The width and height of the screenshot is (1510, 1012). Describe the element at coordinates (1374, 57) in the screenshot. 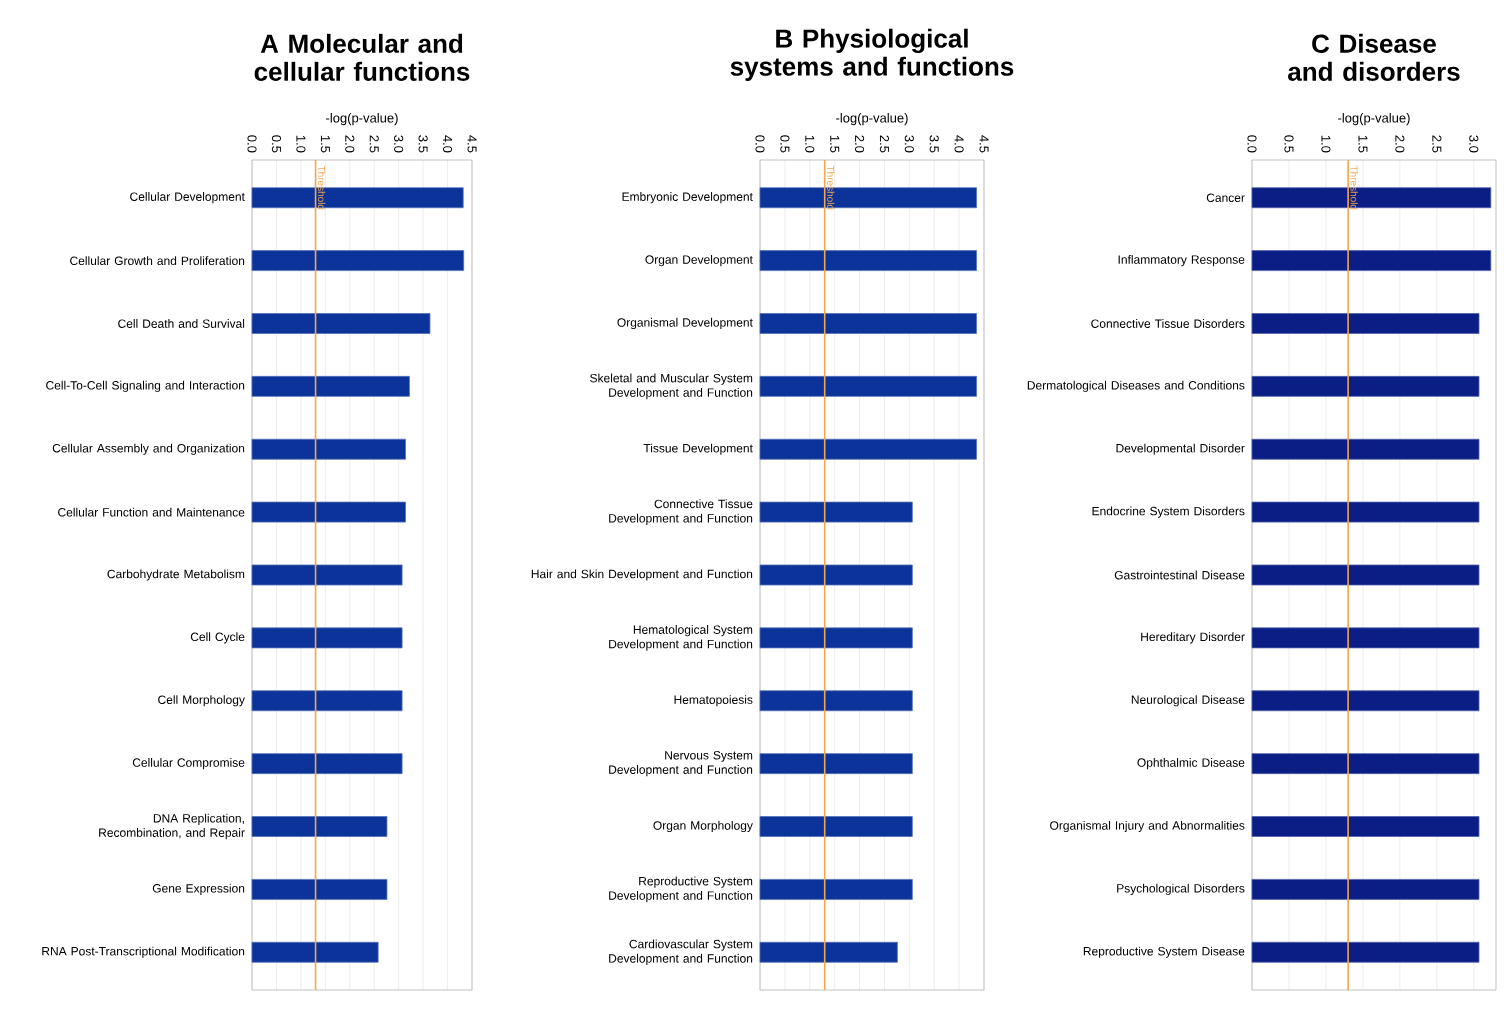

I see `chart-title: C Disease and disorders` at that location.